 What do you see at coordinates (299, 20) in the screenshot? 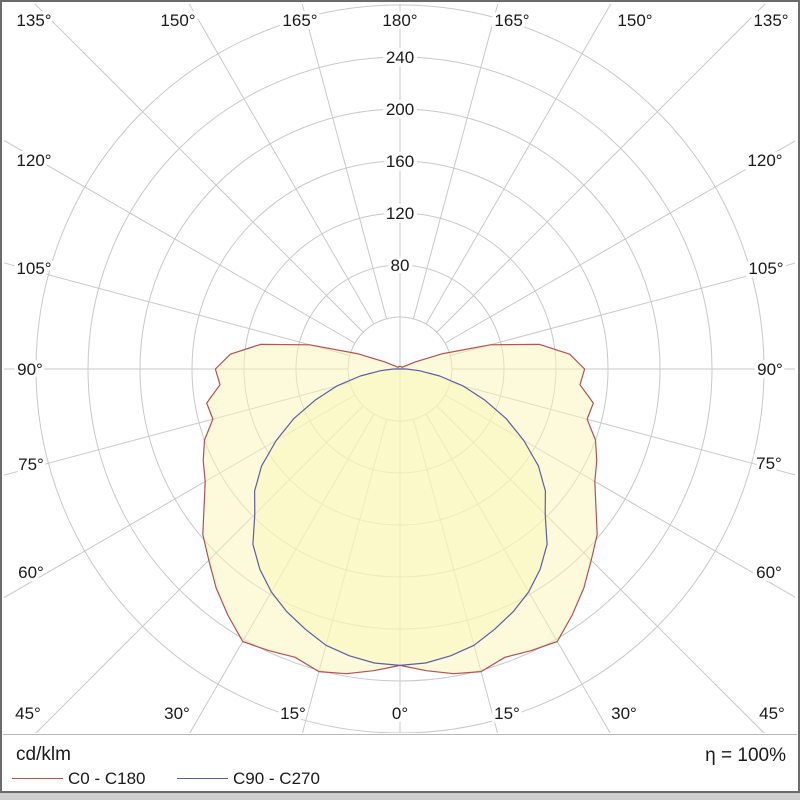
I see `angle-label-top-2: 165°` at bounding box center [299, 20].